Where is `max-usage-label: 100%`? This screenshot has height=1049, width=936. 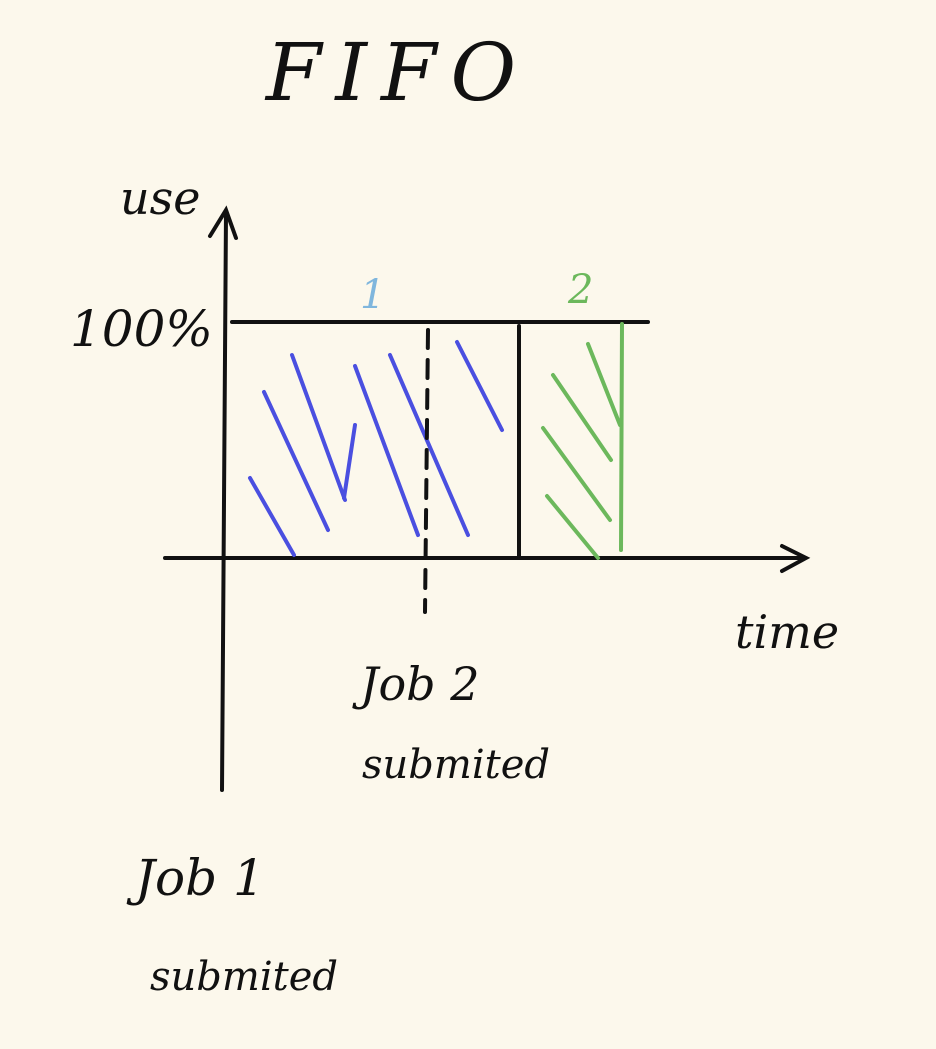
max-usage-label: 100% is located at coordinates (141, 329).